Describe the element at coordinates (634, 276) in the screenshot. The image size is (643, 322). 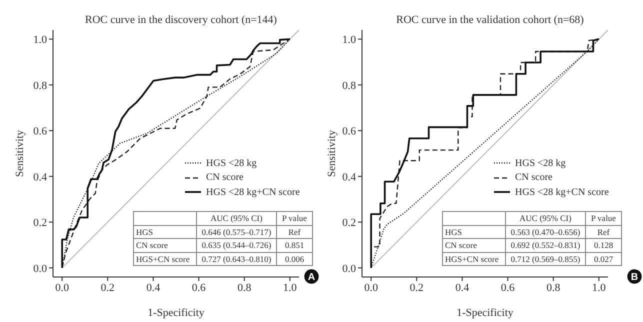
I see `panel-letter-badge: B` at that location.